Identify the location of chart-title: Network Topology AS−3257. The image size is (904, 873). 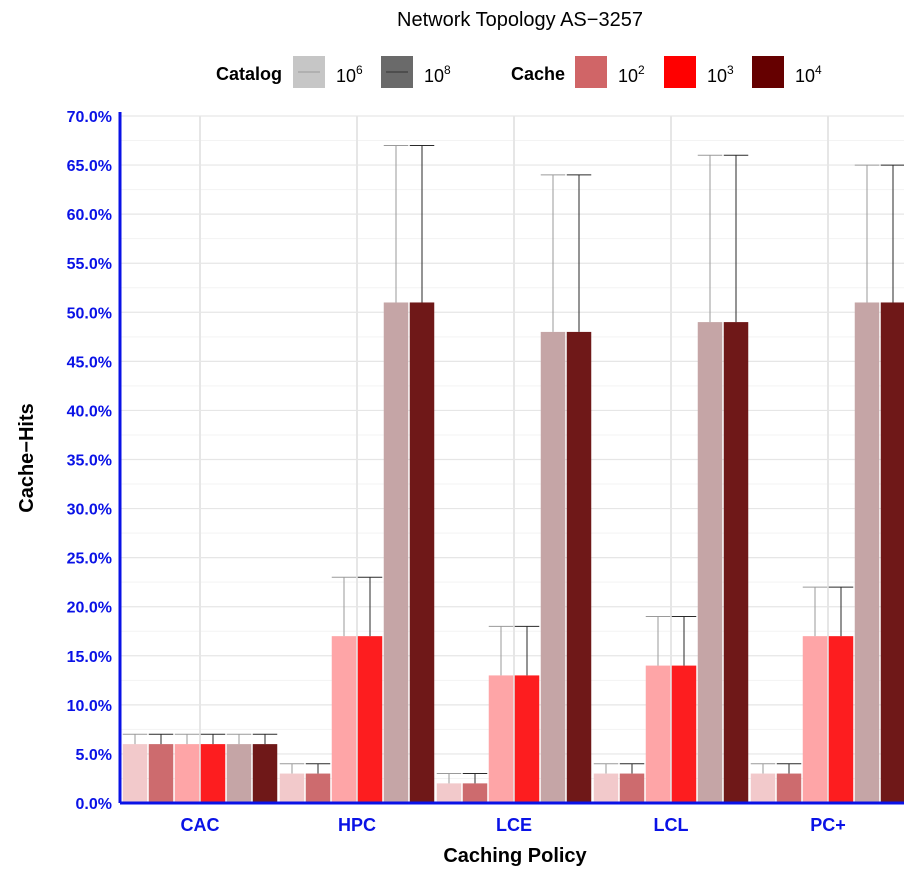
(520, 20).